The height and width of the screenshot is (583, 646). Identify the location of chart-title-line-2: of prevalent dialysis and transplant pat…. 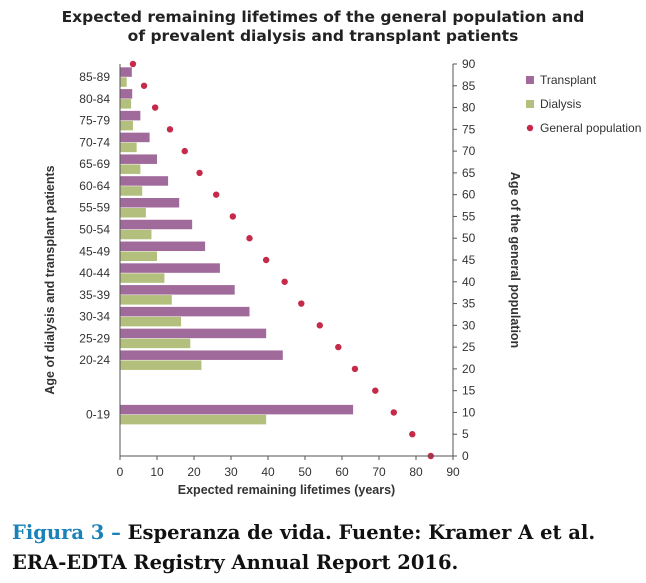
(323, 36).